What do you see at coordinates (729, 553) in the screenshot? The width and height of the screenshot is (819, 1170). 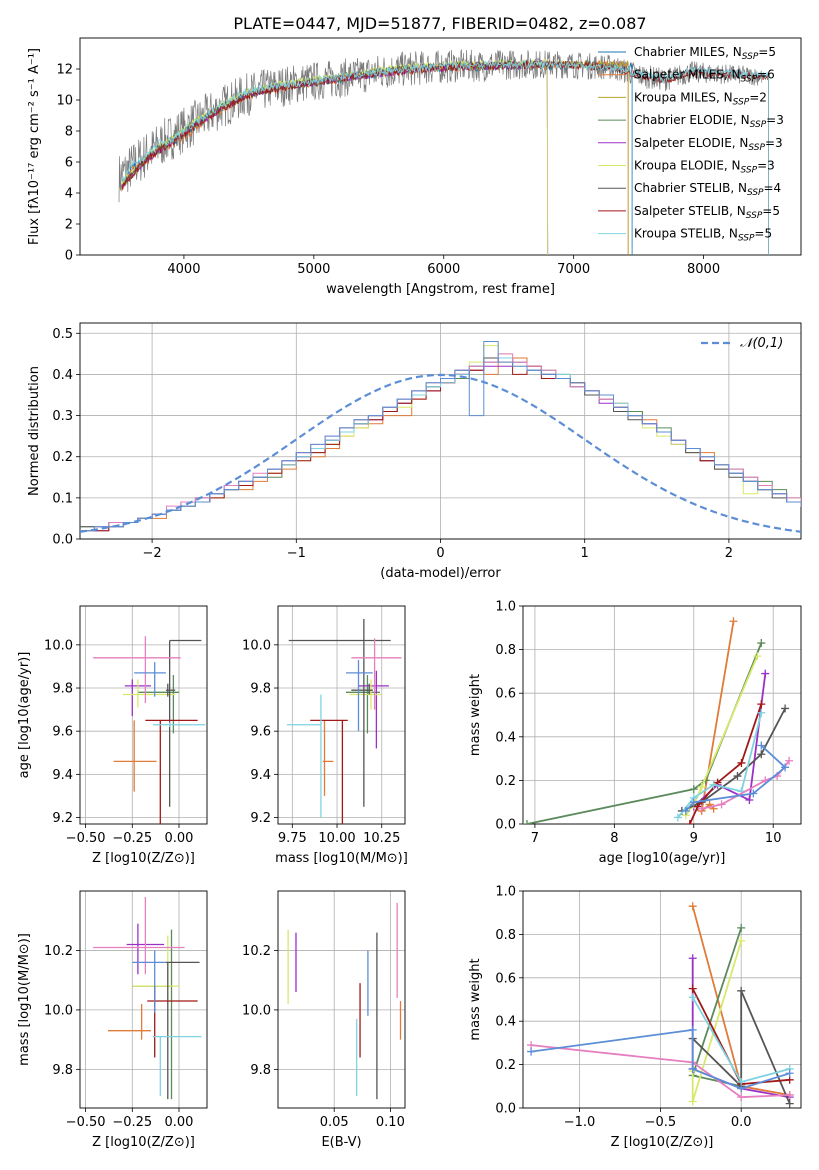 I see `x-tick-label: 2` at bounding box center [729, 553].